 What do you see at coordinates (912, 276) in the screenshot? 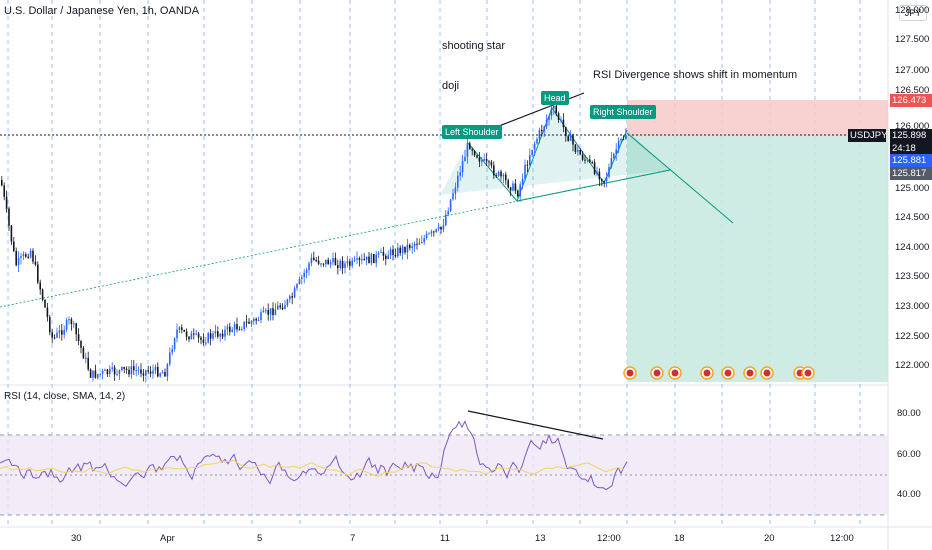
I see `price-tick: 123.500` at bounding box center [912, 276].